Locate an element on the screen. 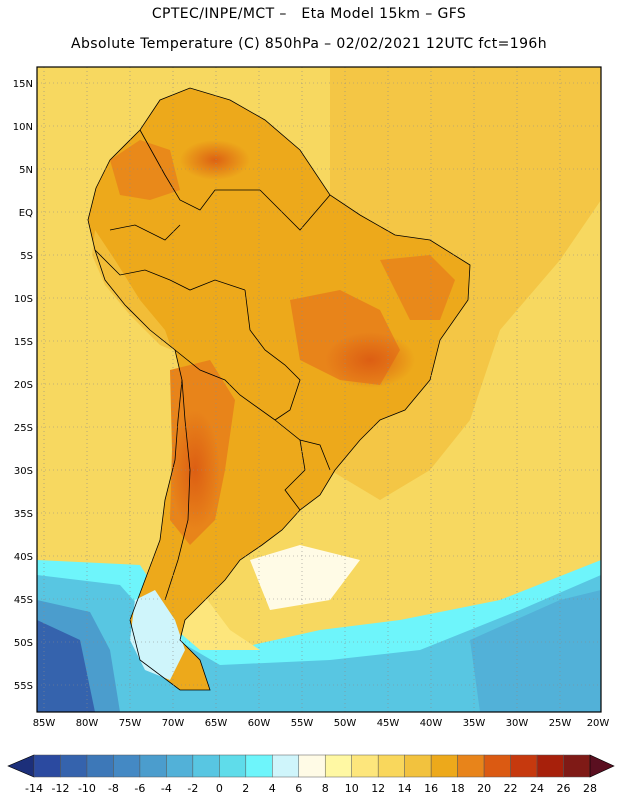 Image resolution: width=618 pixels, height=800 pixels. lon-label: 40W is located at coordinates (431, 723).